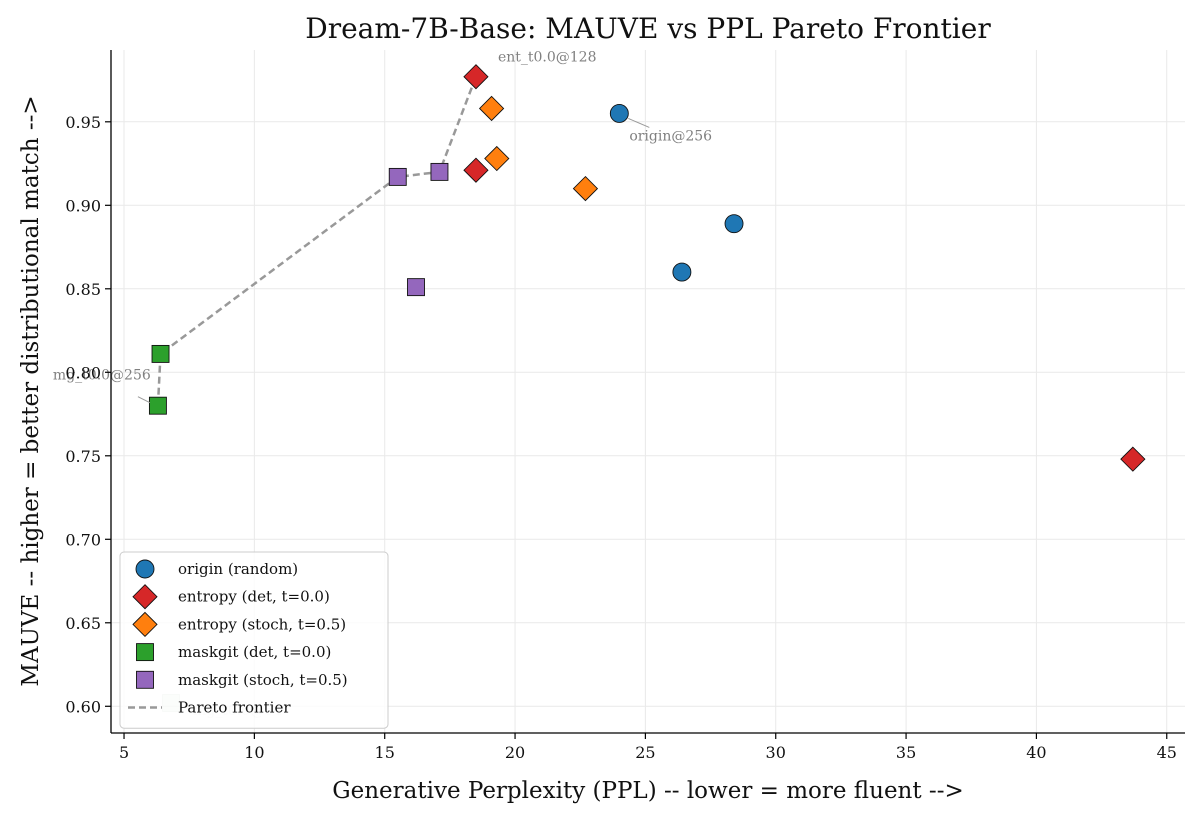 The width and height of the screenshot is (1200, 818). I want to click on data-point-s3-p1, so click(157, 405).